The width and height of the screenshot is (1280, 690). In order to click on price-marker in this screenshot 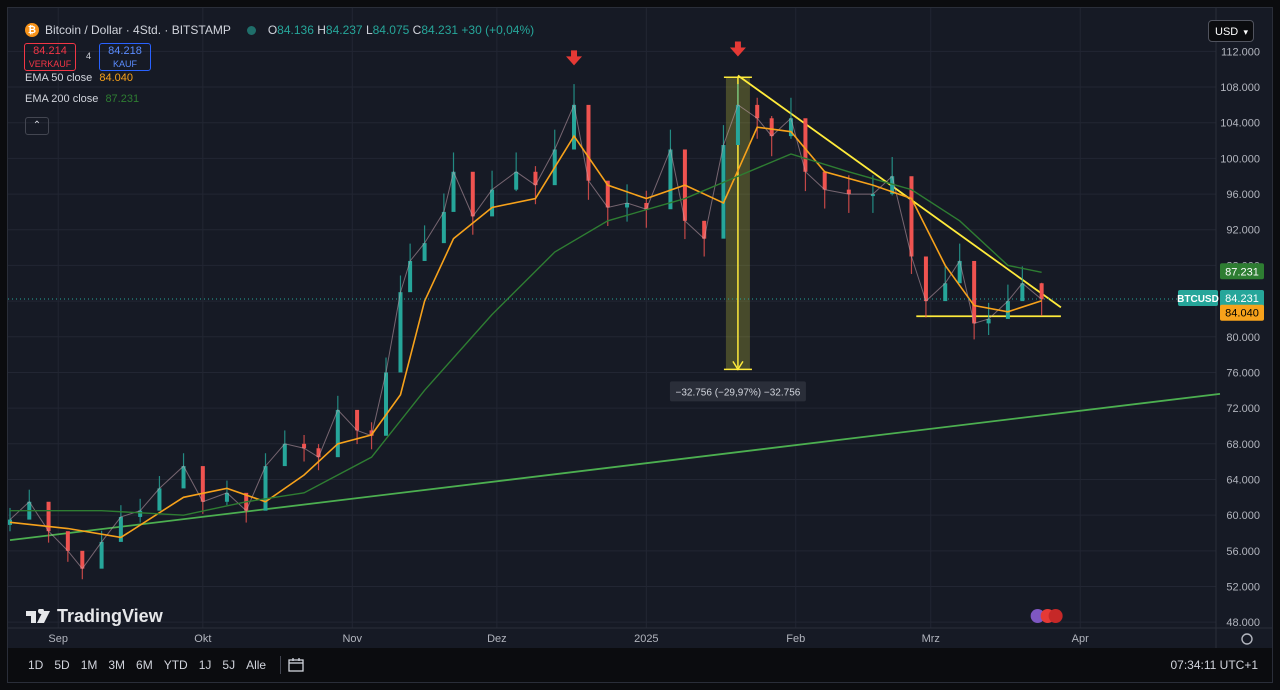, I will do `click(1242, 271)`.